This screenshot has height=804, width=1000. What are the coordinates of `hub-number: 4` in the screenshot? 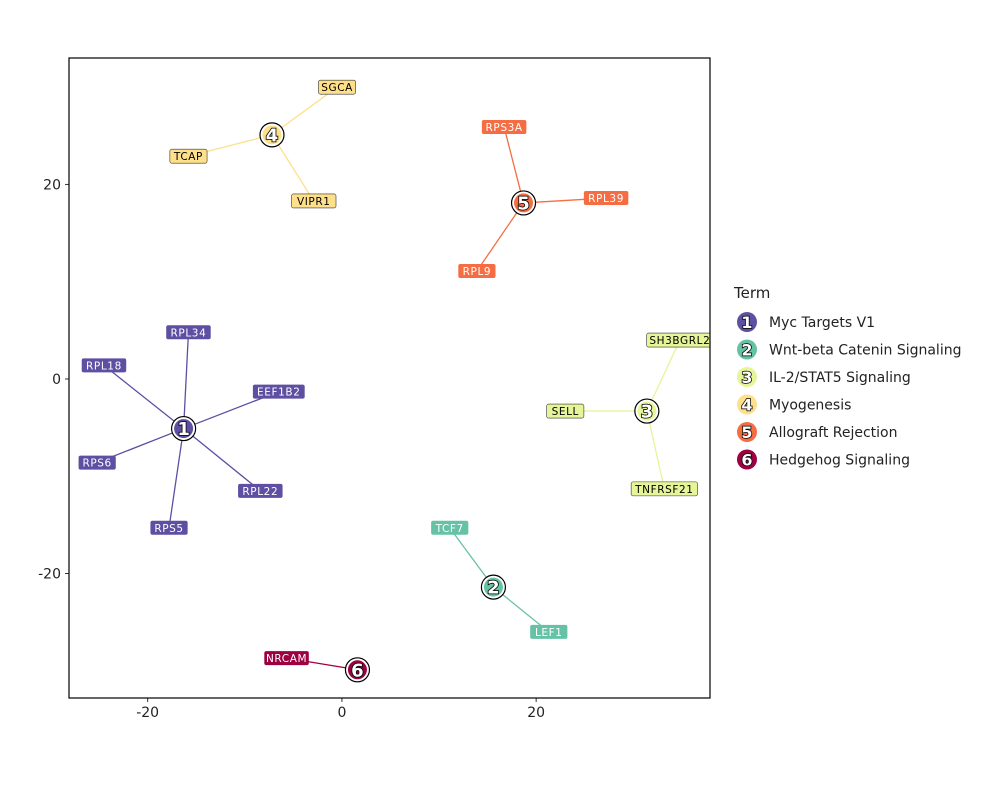 It's located at (272, 135).